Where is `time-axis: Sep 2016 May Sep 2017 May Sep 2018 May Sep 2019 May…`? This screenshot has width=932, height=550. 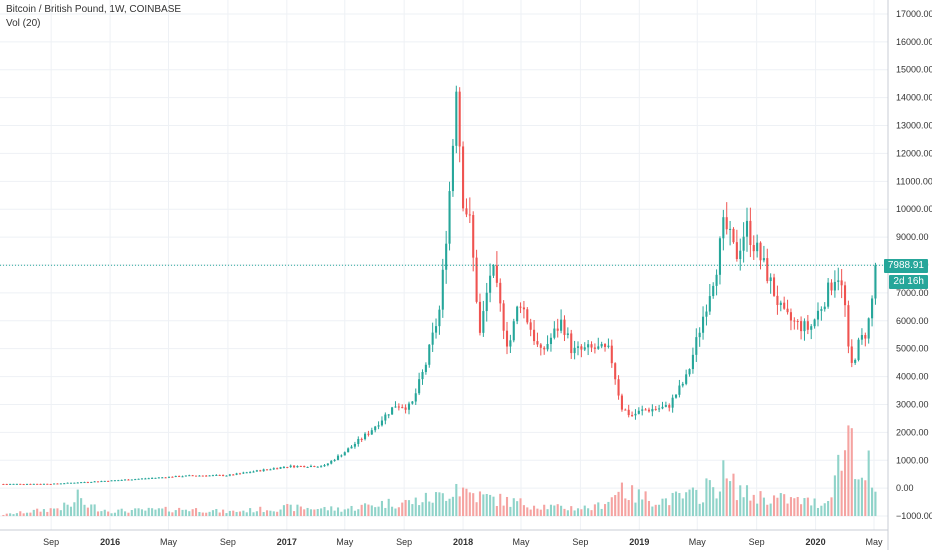 time-axis: Sep 2016 May Sep 2017 May Sep 2018 May Sep 2019 May… is located at coordinates (444, 538).